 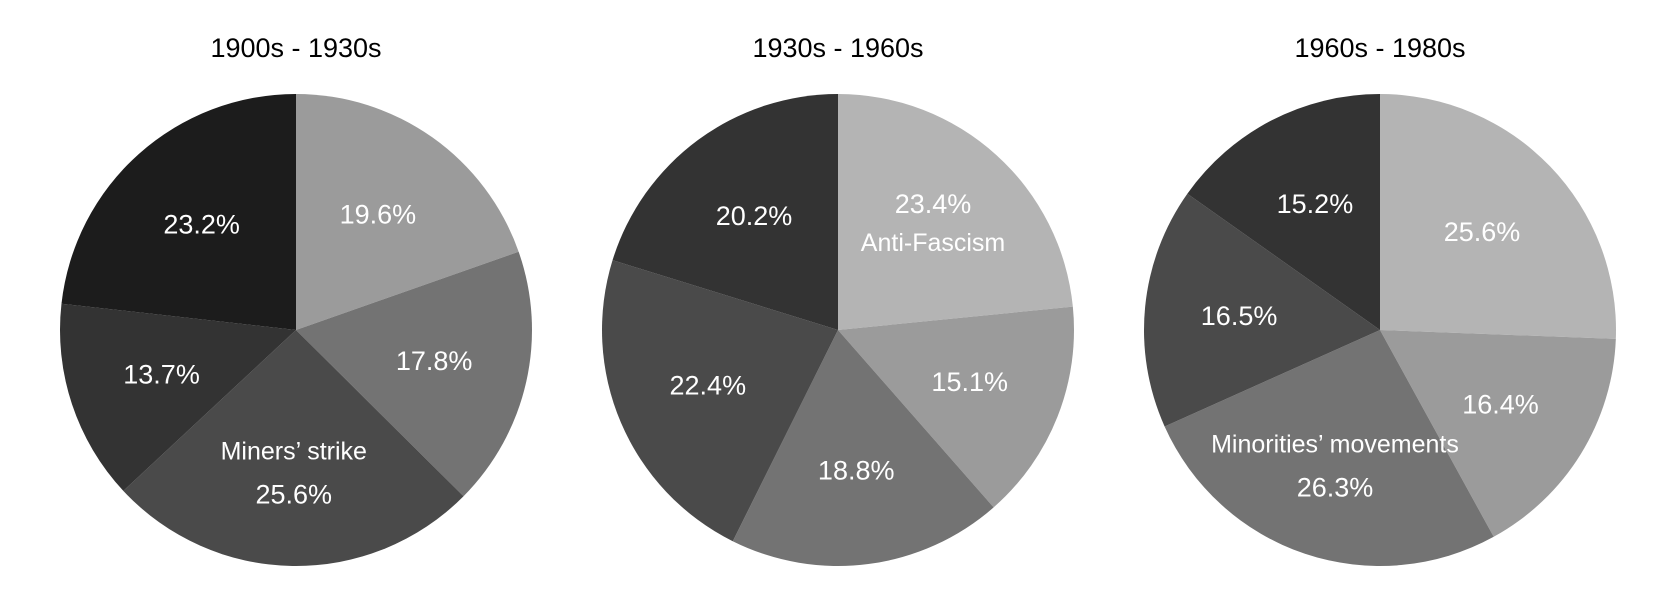 What do you see at coordinates (295, 48) in the screenshot?
I see `chart-title: 1900s - 1930s` at bounding box center [295, 48].